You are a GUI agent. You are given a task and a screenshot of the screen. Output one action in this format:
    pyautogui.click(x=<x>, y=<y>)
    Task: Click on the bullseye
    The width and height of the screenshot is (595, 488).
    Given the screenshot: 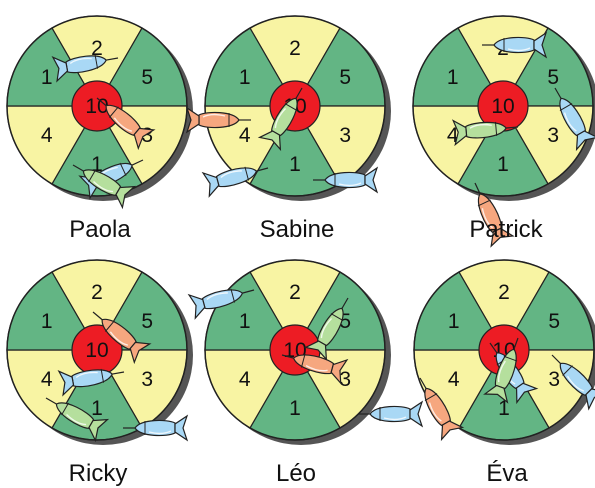 What is the action you would take?
    pyautogui.click(x=97, y=106)
    